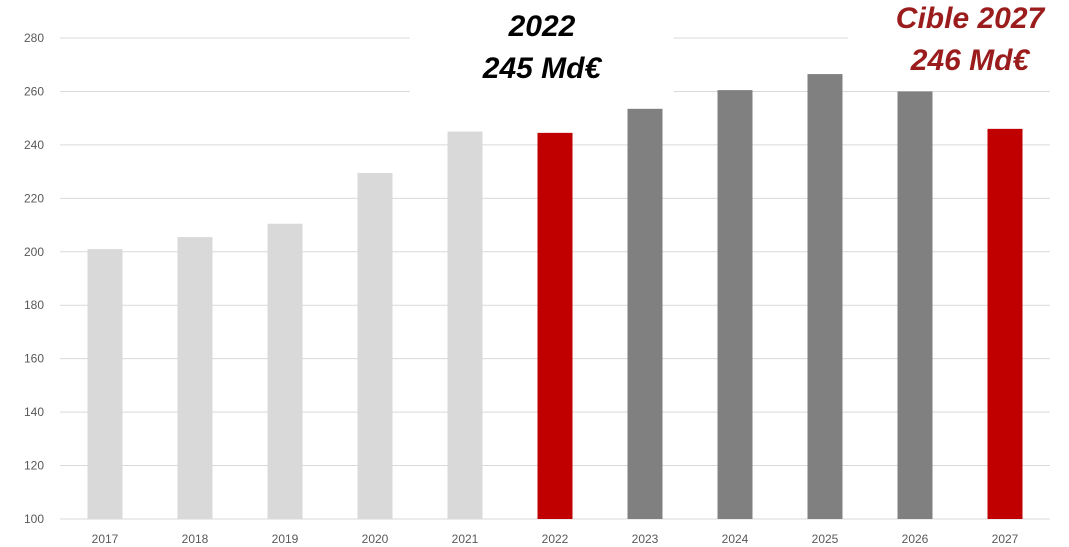 The image size is (1069, 547). What do you see at coordinates (34, 38) in the screenshot?
I see `y-tick-label-280: 280` at bounding box center [34, 38].